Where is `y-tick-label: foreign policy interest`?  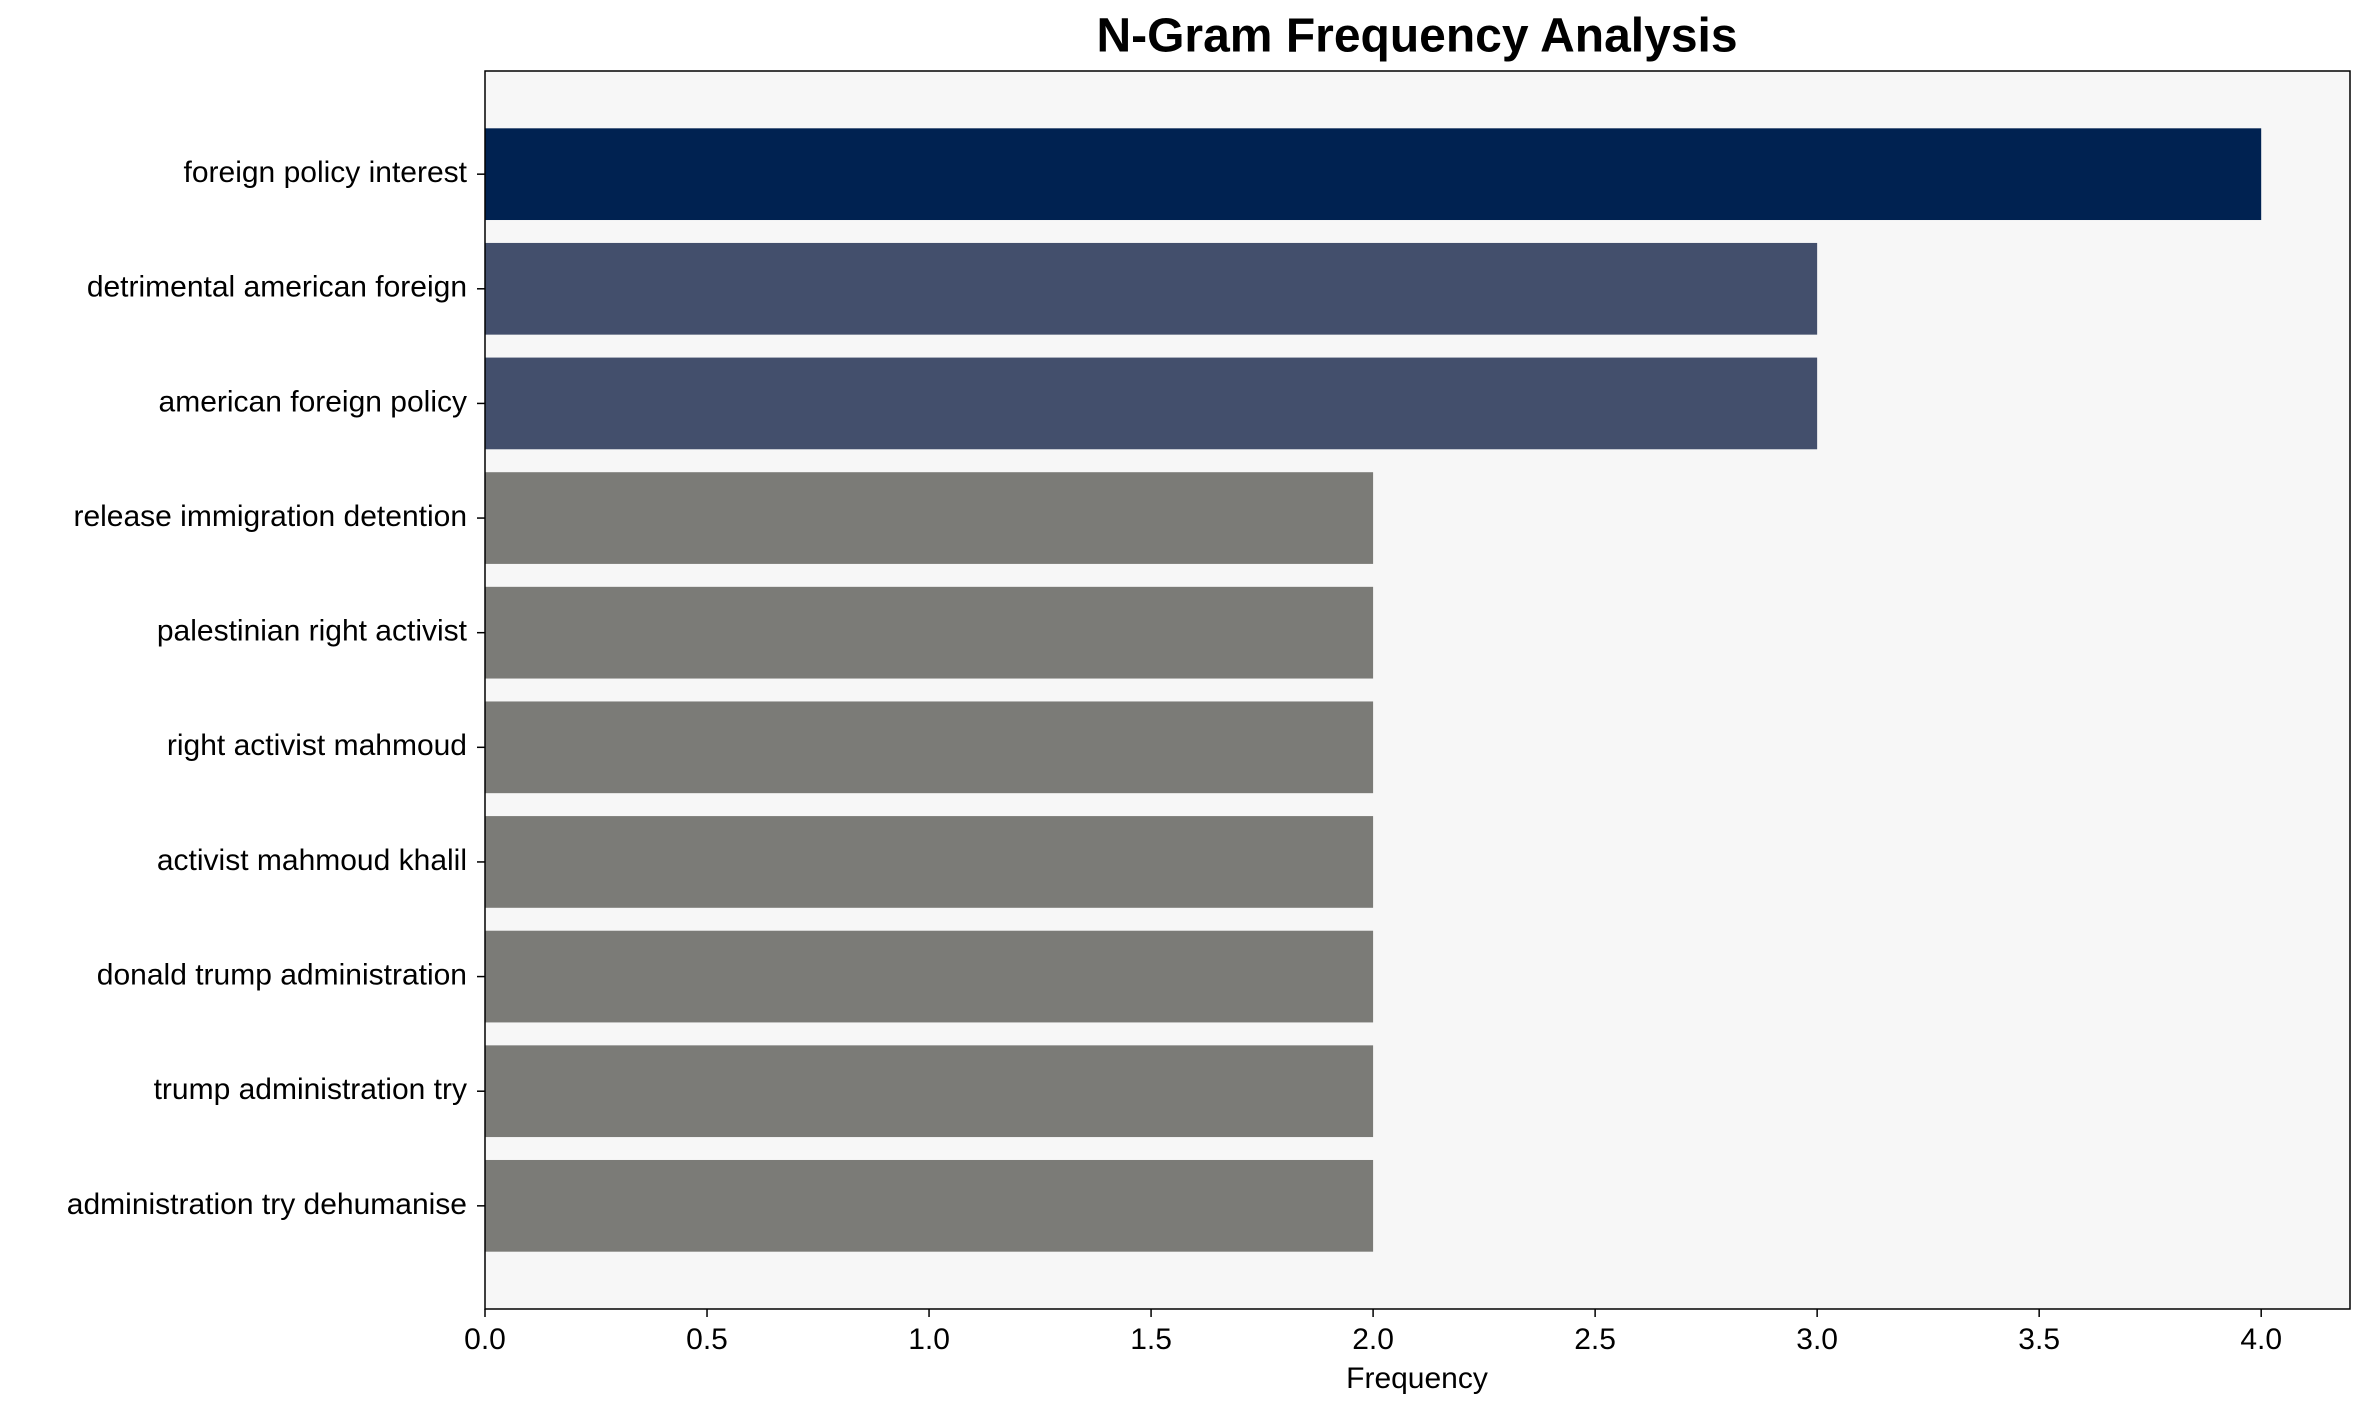 y-tick-label: foreign policy interest is located at coordinates (326, 172).